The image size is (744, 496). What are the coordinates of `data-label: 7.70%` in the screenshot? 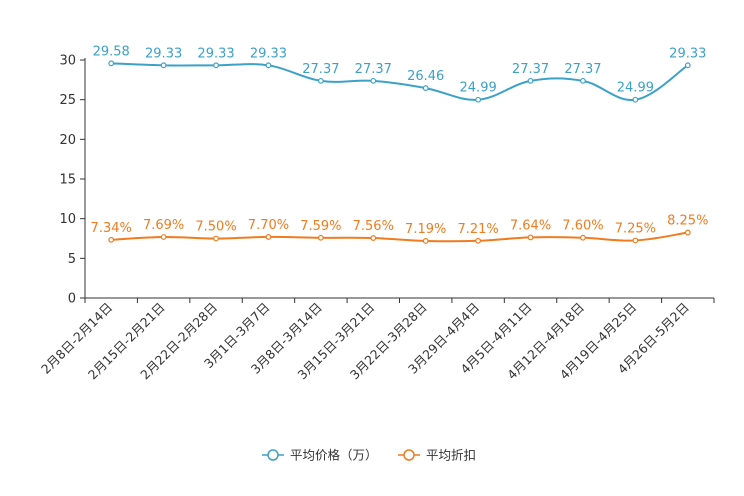 It's located at (268, 225).